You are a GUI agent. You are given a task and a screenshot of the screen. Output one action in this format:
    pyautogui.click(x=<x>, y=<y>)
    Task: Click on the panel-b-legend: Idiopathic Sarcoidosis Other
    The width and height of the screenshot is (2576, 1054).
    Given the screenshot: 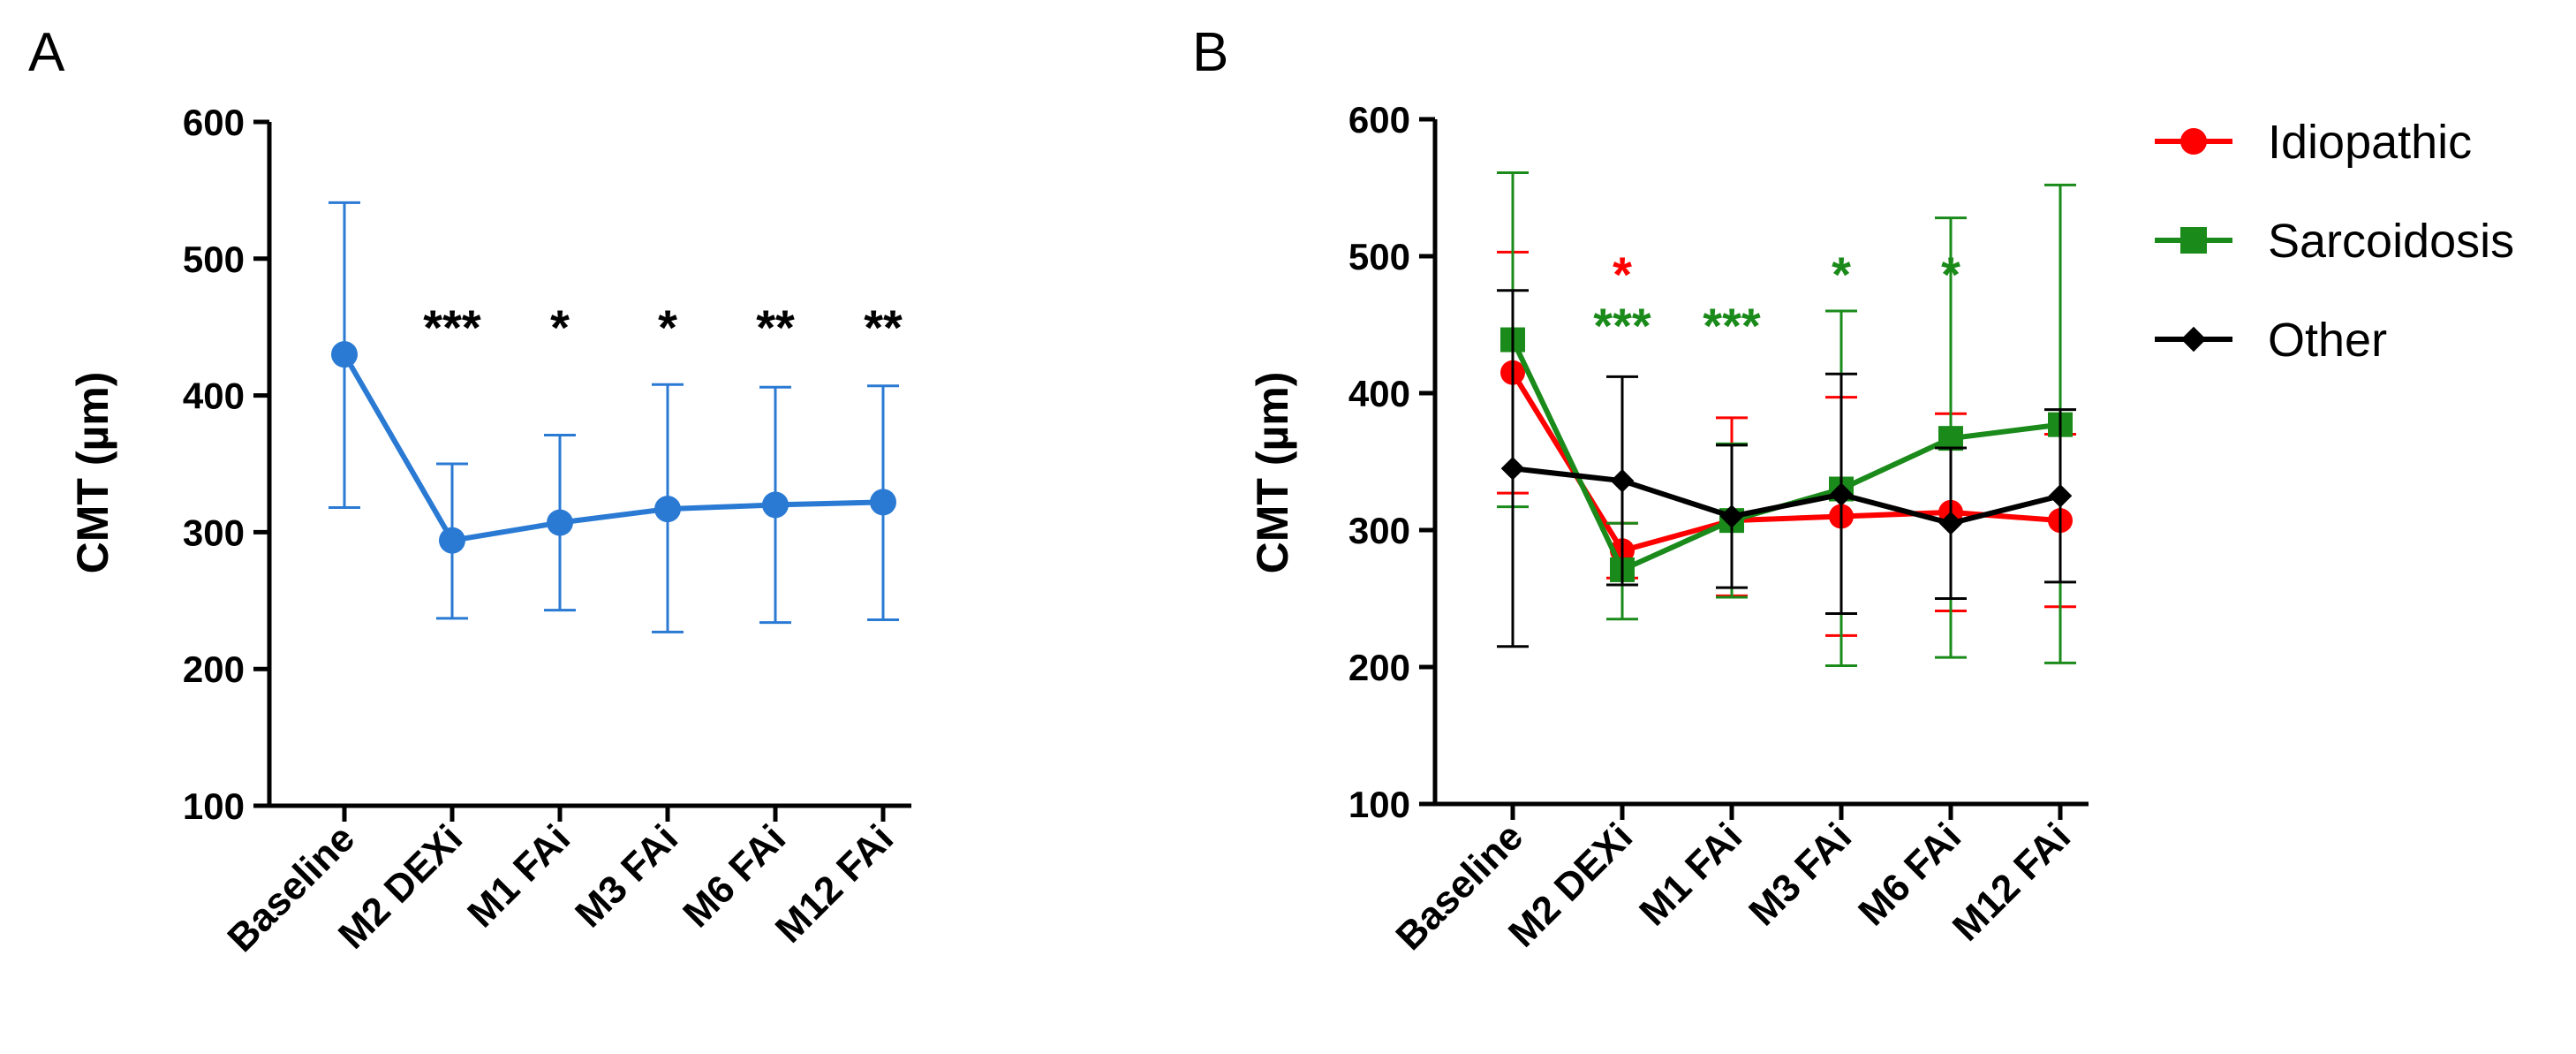 What is the action you would take?
    pyautogui.click(x=2334, y=241)
    